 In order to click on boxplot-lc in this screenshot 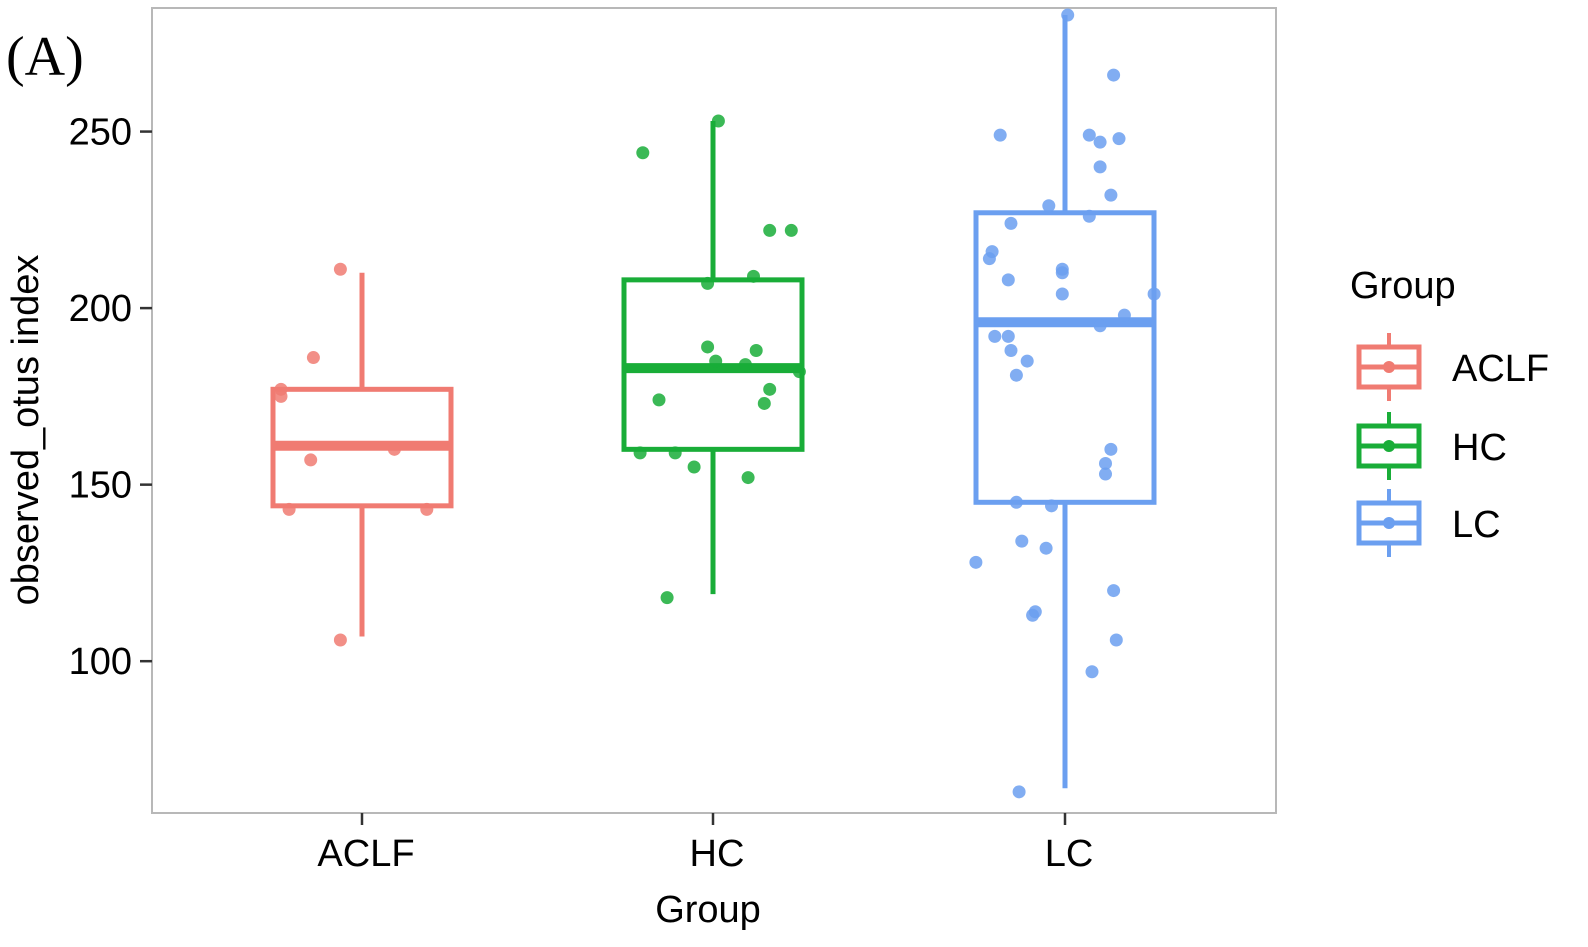, I will do `click(1065, 402)`.